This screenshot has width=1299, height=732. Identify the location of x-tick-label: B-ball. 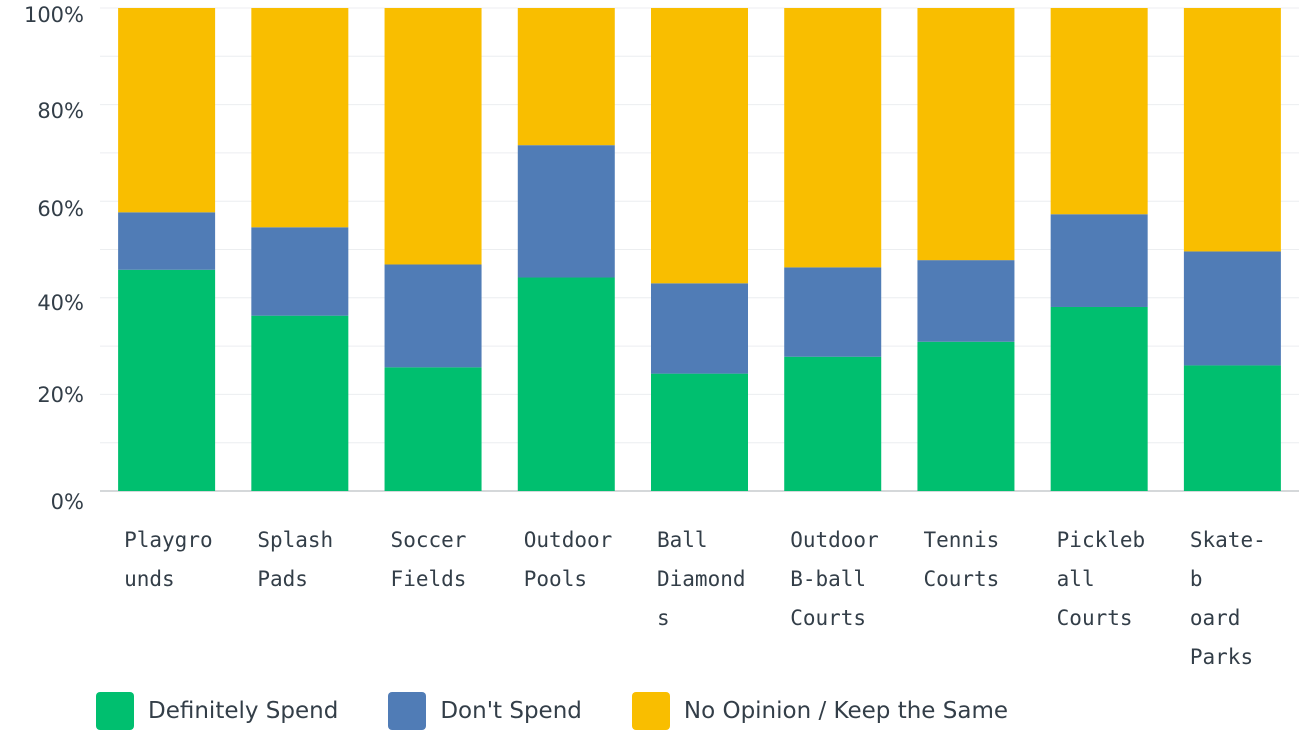
(828, 579).